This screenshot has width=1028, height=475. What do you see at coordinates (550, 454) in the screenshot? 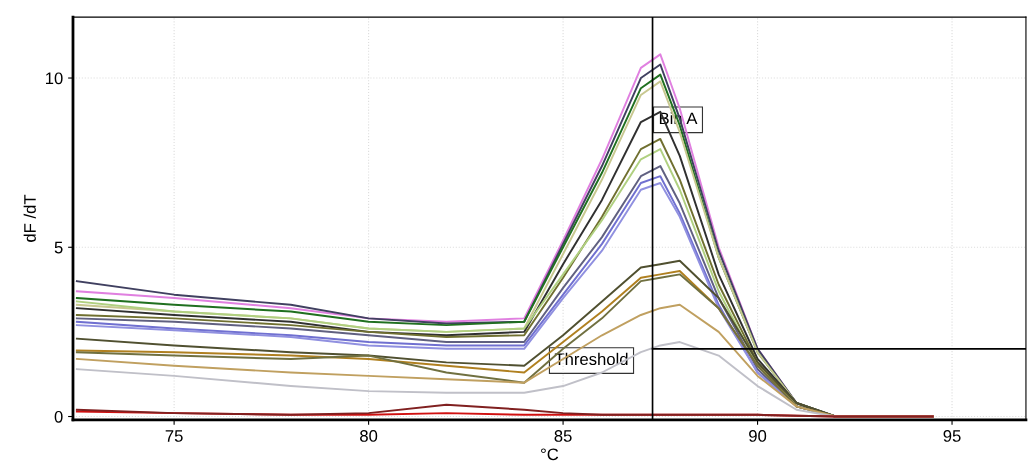
I see `x-axis-title: °C` at bounding box center [550, 454].